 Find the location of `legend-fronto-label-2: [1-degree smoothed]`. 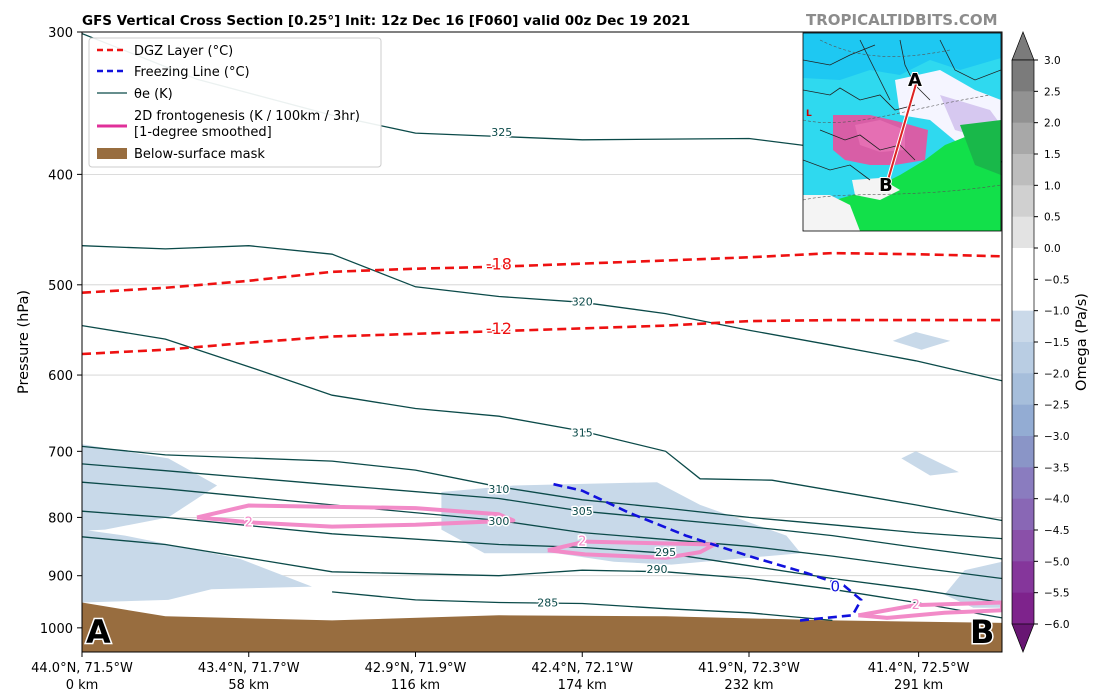

legend-fronto-label-2: [1-degree smoothed] is located at coordinates (203, 132).